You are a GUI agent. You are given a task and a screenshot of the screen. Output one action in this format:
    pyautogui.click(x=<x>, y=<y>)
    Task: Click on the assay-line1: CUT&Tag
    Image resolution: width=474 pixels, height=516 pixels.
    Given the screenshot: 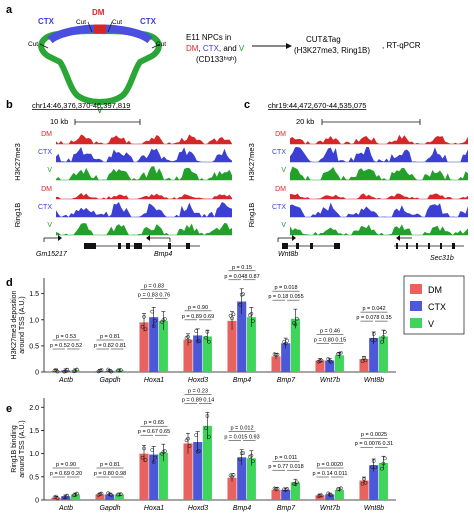 What is the action you would take?
    pyautogui.click(x=323, y=39)
    